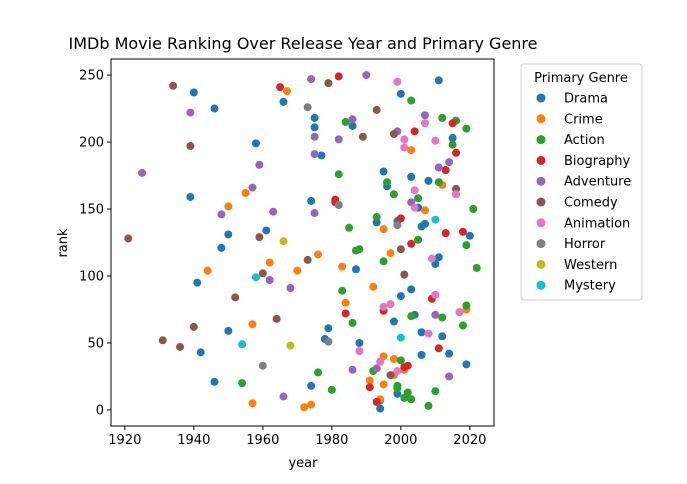 The width and height of the screenshot is (687, 484). I want to click on legend-item-adventure: Adventure, so click(583, 182).